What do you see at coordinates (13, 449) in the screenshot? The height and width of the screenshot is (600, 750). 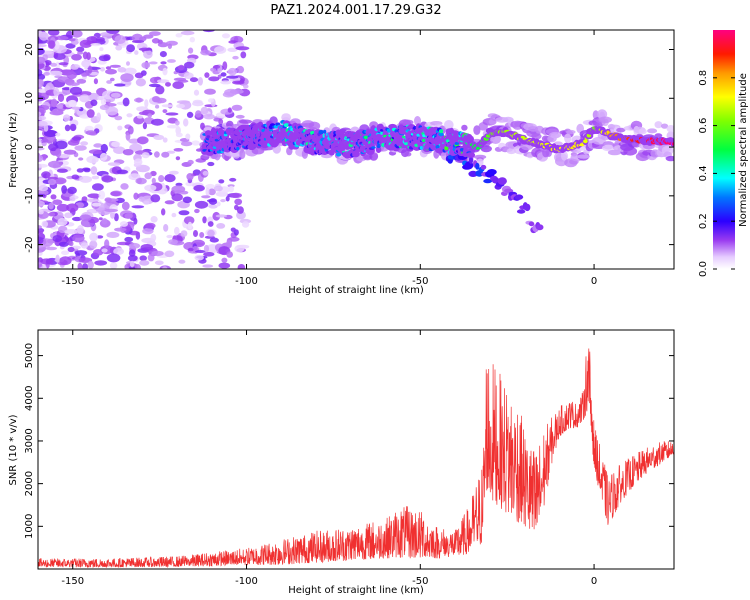 I see `snr-y-axis-label: SNR (10 * v/v)` at bounding box center [13, 449].